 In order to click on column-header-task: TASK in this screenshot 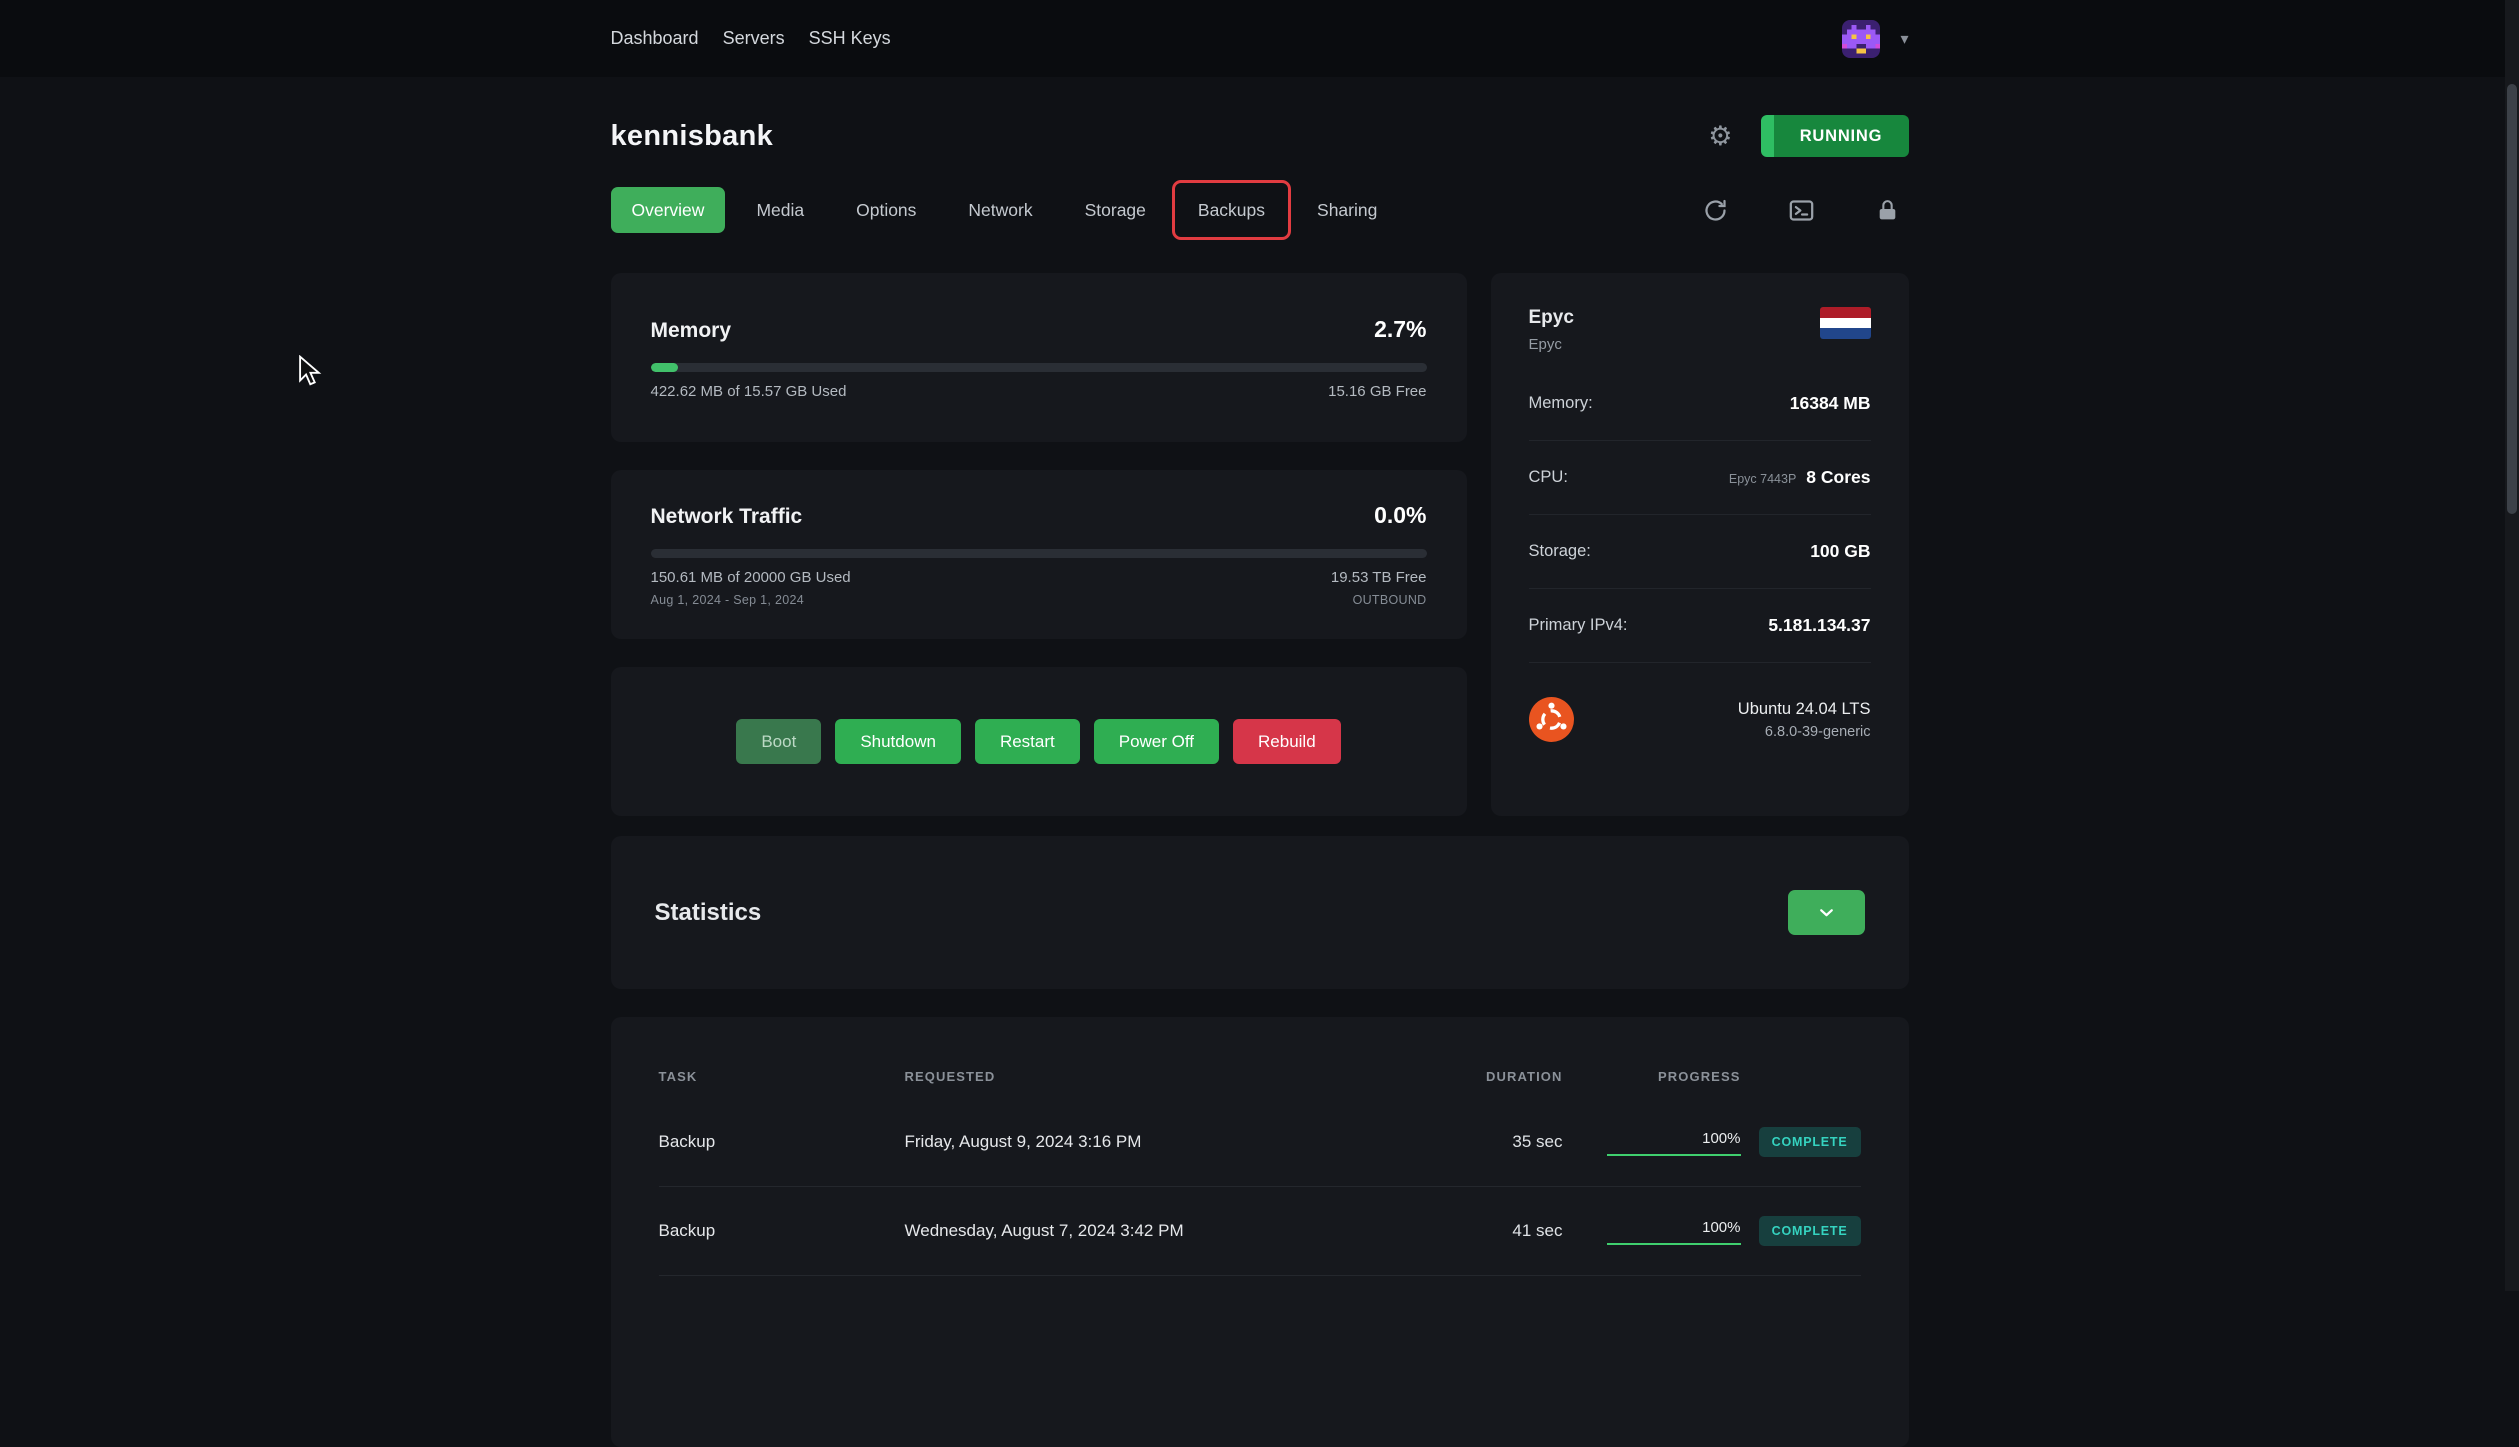, I will do `click(678, 1076)`.